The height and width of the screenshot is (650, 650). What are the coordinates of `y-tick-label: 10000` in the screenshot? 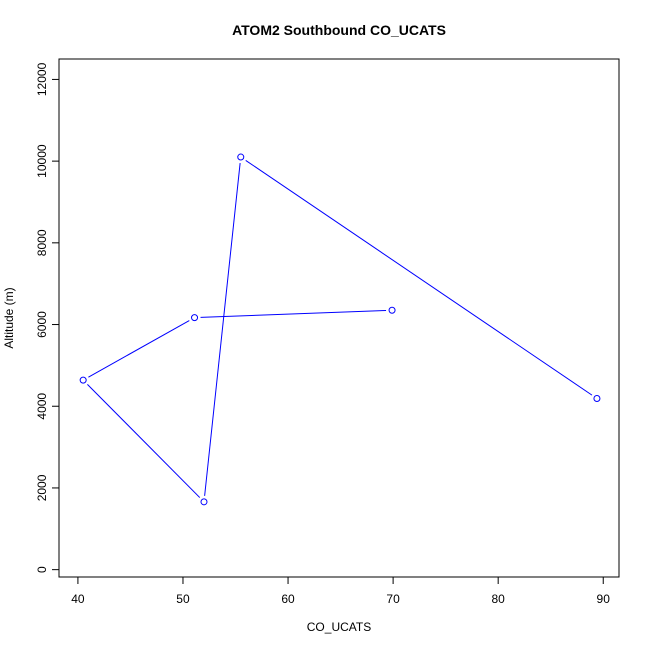 It's located at (42, 161).